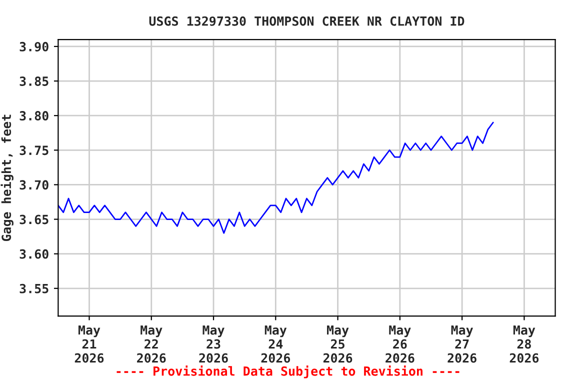 The width and height of the screenshot is (576, 384). I want to click on x-tick-label: May 25 2026, so click(337, 344).